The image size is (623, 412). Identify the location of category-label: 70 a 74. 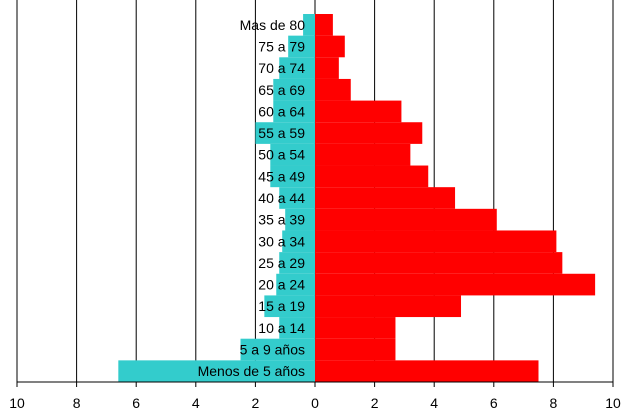
(281, 68).